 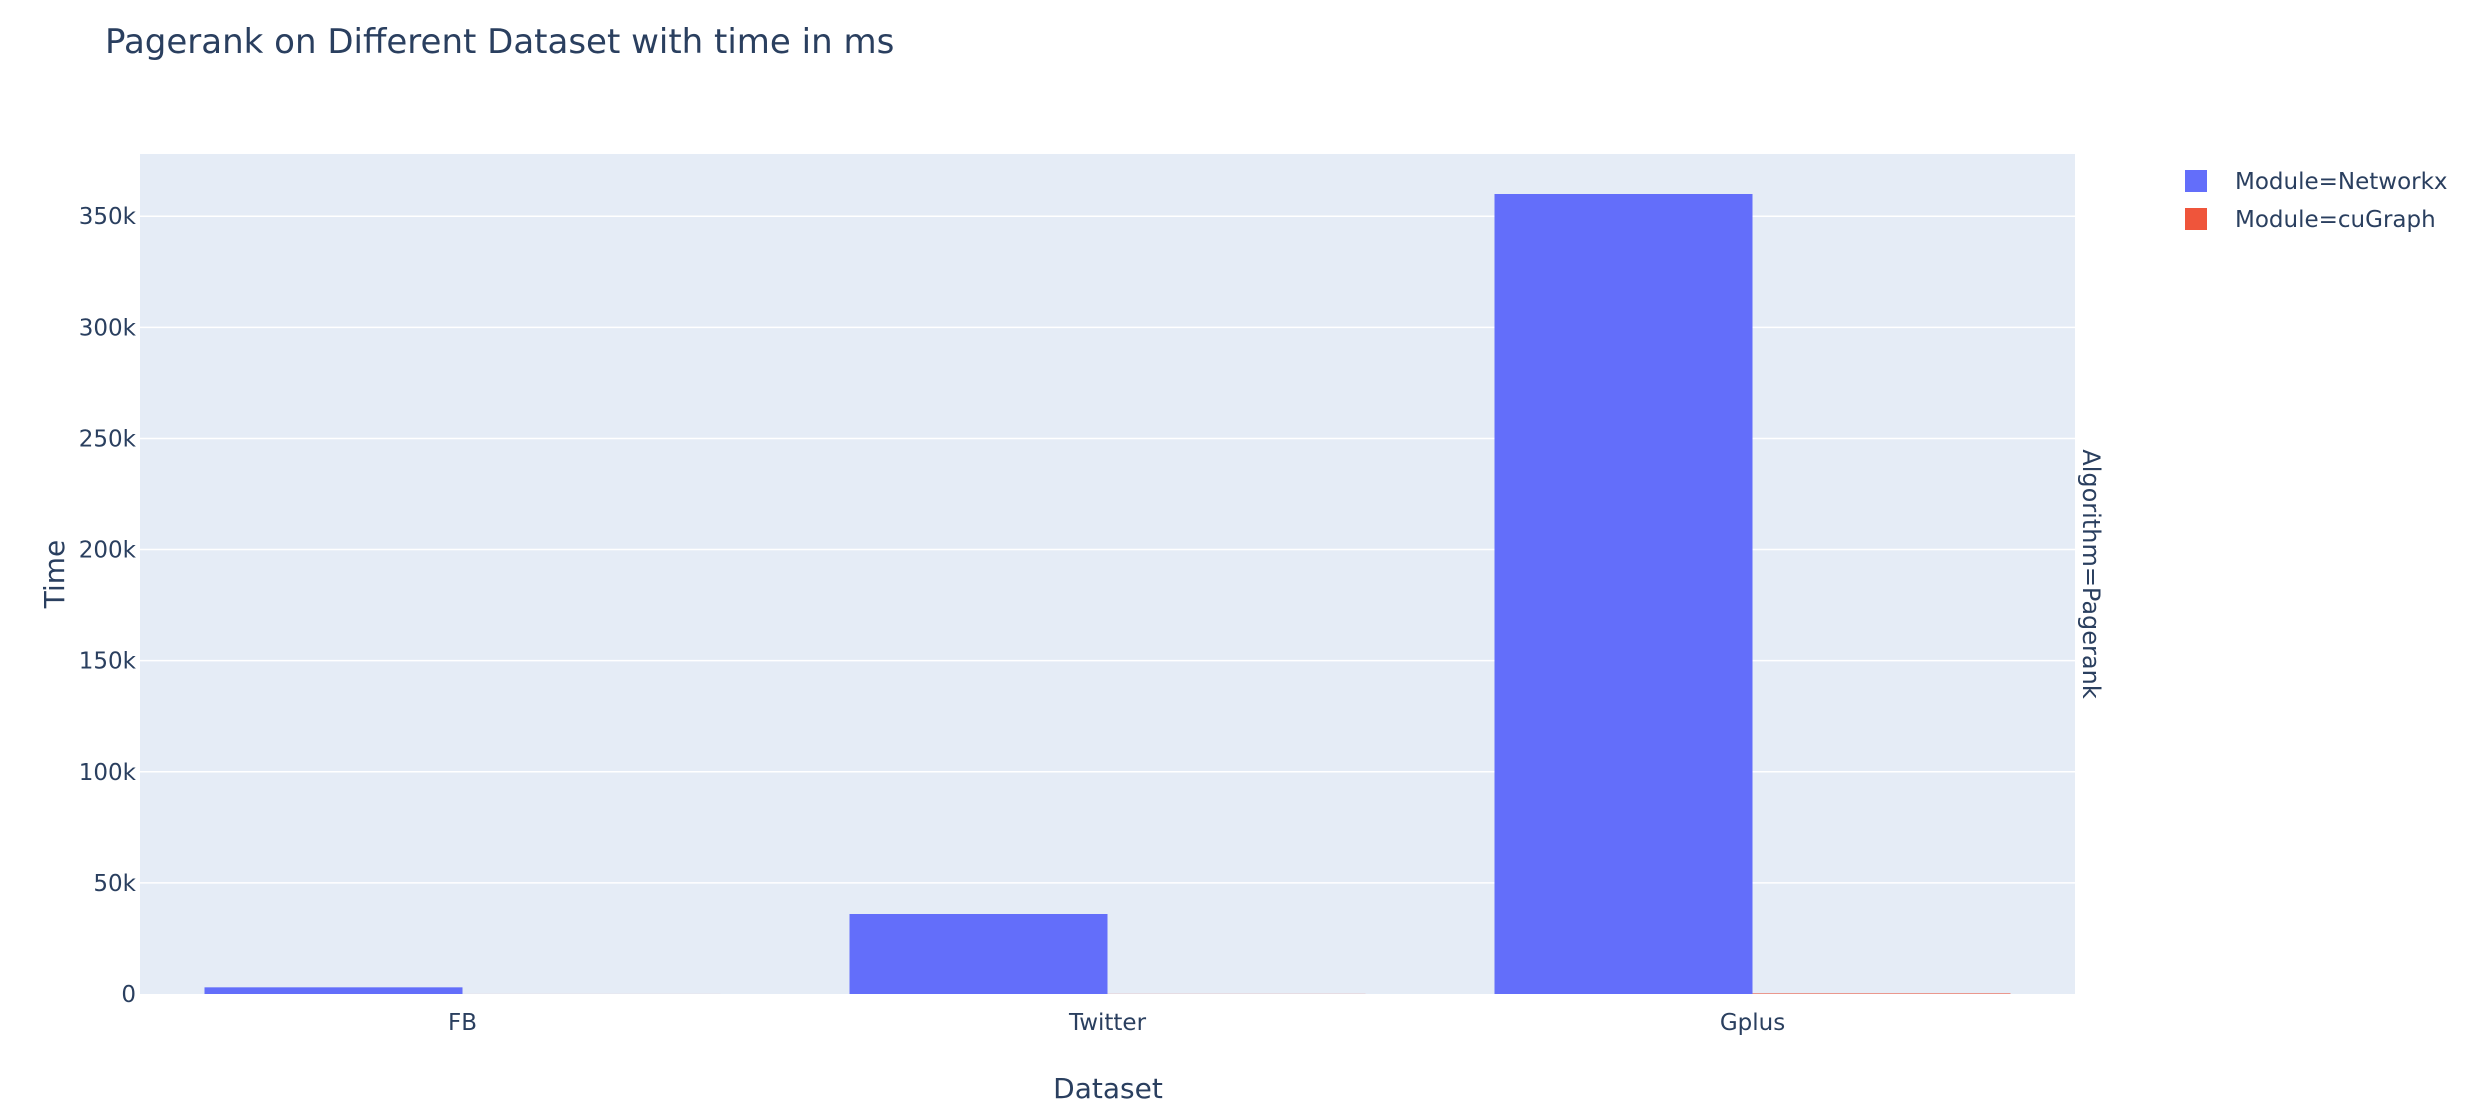 What do you see at coordinates (108, 773) in the screenshot?
I see `y-tick-label: 100k` at bounding box center [108, 773].